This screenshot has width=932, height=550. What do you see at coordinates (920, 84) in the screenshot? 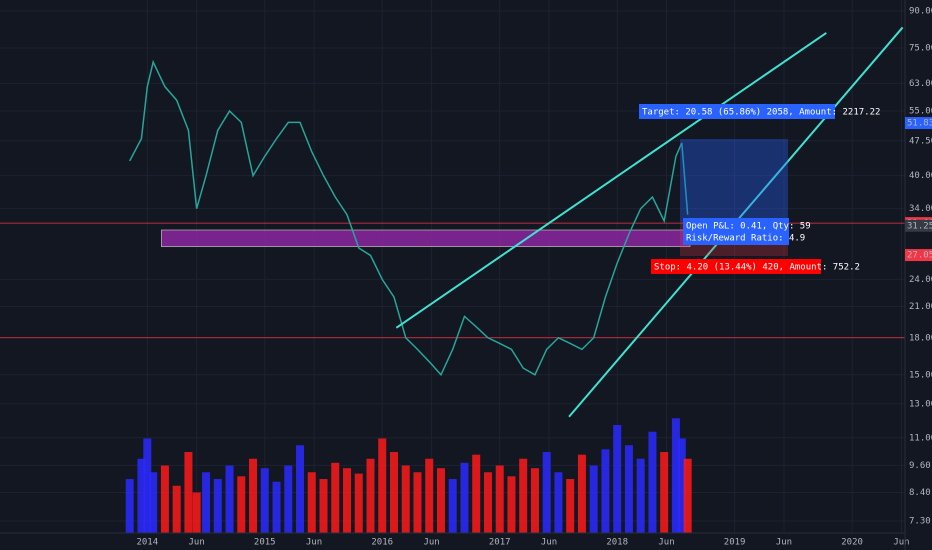
I see `y-tick-label: 63.00` at bounding box center [920, 84].